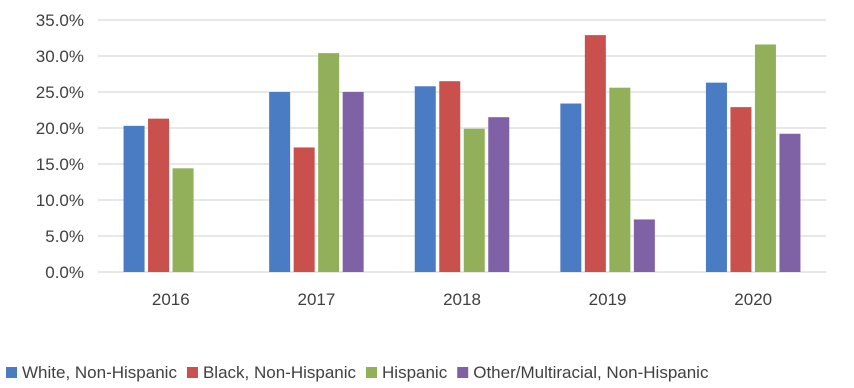 The image size is (854, 388). Describe the element at coordinates (60, 92) in the screenshot. I see `y-tick-label: 25.0%` at that location.